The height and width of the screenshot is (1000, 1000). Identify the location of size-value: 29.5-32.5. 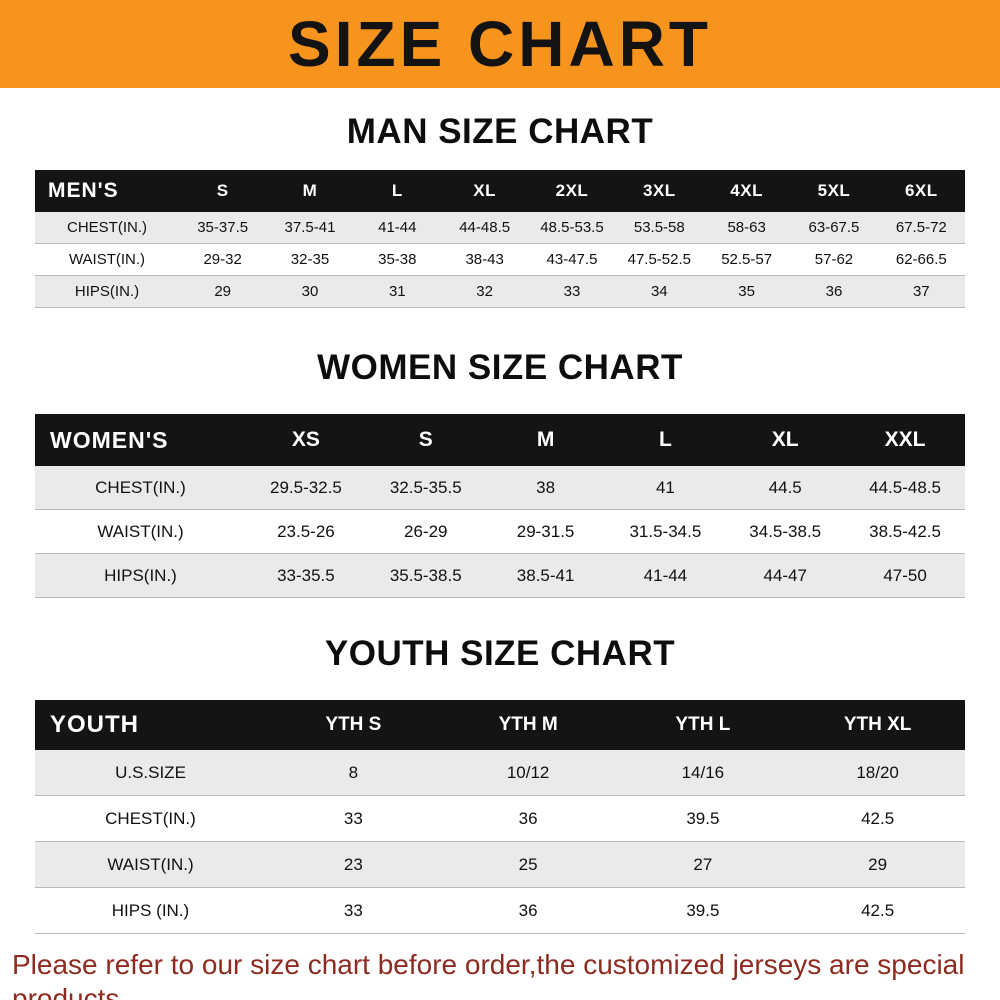
(305, 487).